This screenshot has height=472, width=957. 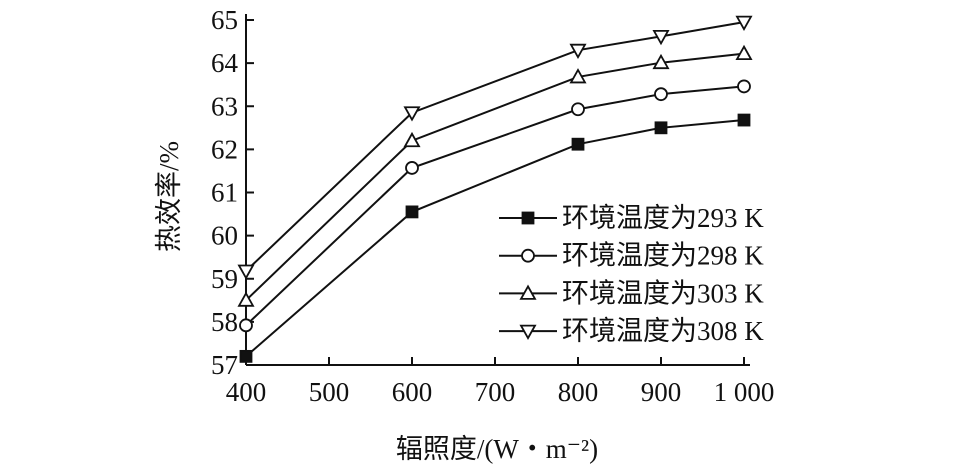 What do you see at coordinates (497, 449) in the screenshot?
I see `x-axis-title: 辐照度/(W・m⁻²)` at bounding box center [497, 449].